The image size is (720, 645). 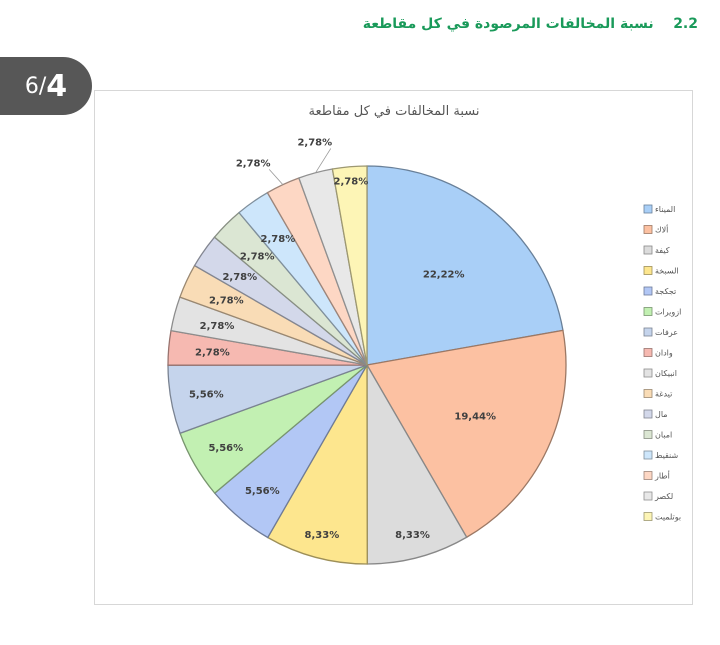 What do you see at coordinates (322, 535) in the screenshot?
I see `data-label-4: 8,33%` at bounding box center [322, 535].